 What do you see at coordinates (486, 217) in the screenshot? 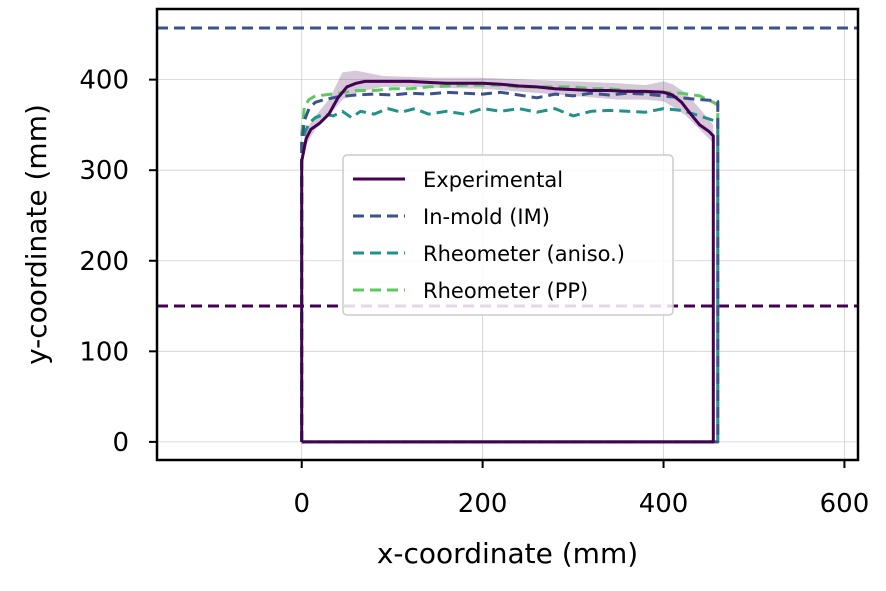
I see `legend-label: In-mold (IM)` at bounding box center [486, 217].